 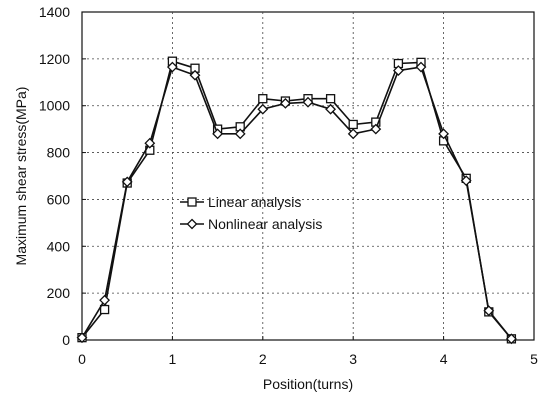 What do you see at coordinates (62, 176) in the screenshot?
I see `y-axis-ticks: 0 200 400 600 800 1000 1200 1400` at bounding box center [62, 176].